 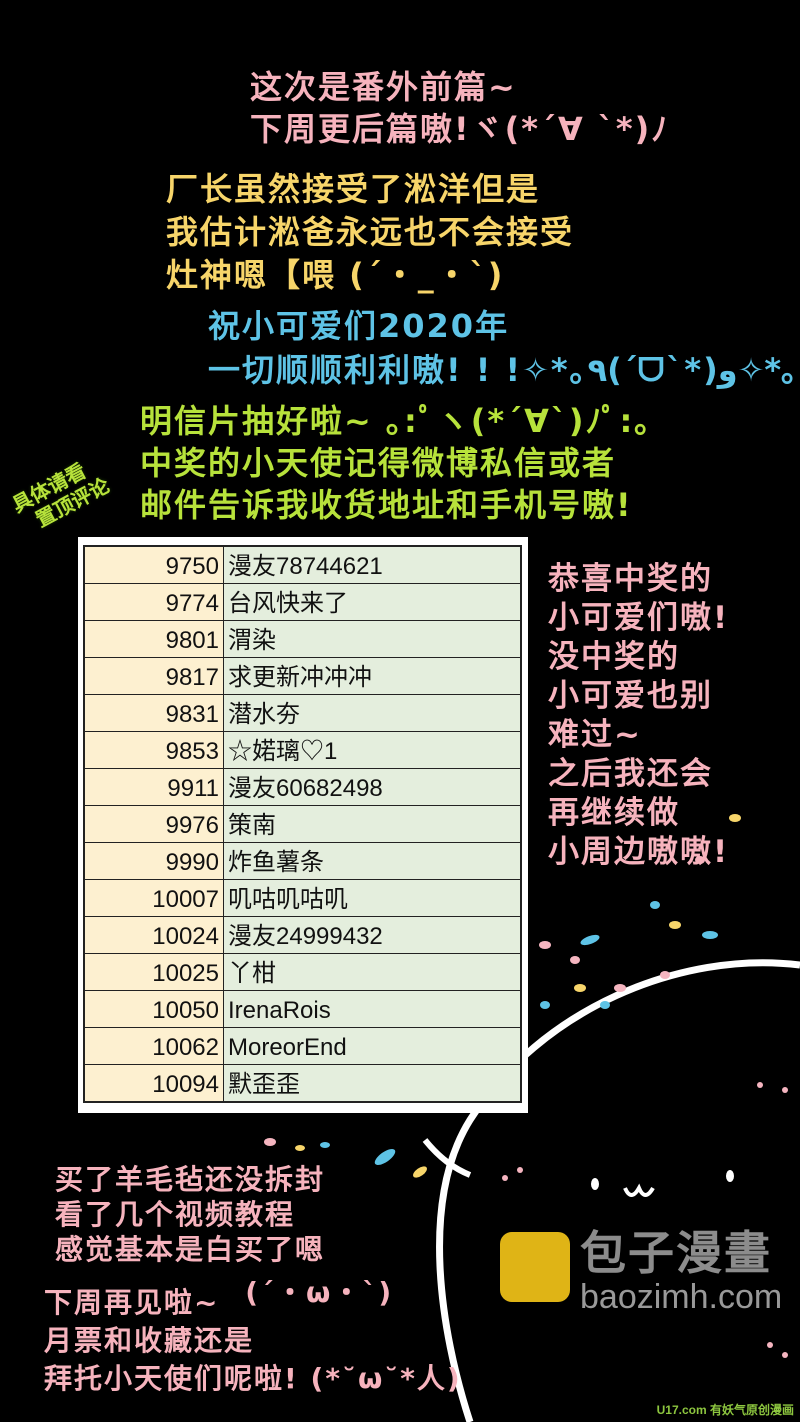 I want to click on congrats-line: 难过~, so click(x=595, y=735).